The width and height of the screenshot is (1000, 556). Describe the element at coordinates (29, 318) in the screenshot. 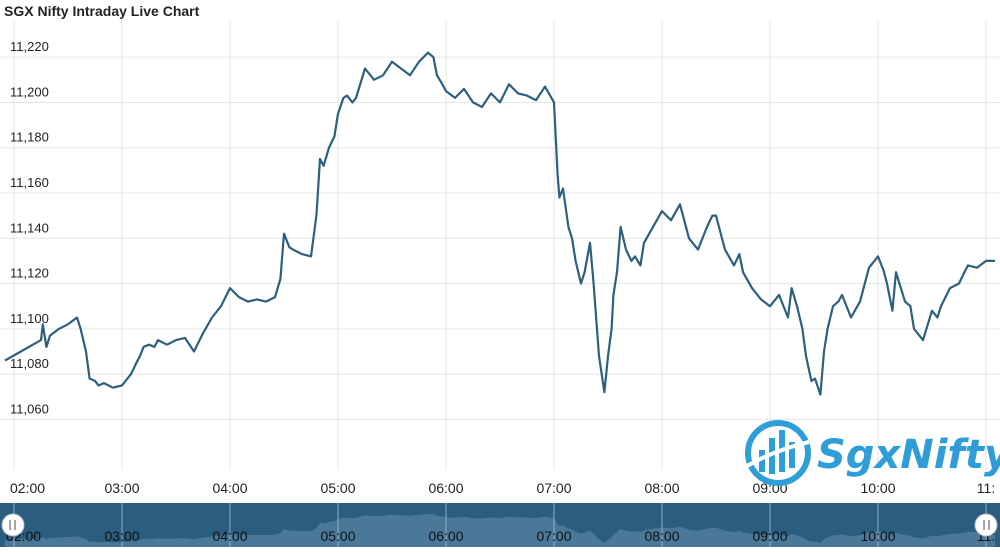

I see `y-tick-label: 11,100` at that location.